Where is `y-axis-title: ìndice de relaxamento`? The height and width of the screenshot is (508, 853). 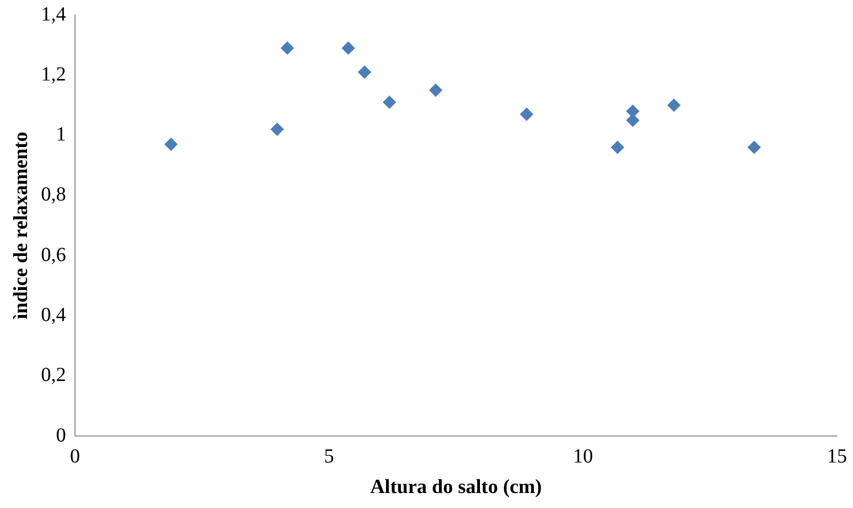 y-axis-title: ìndice de relaxamento is located at coordinates (21, 226).